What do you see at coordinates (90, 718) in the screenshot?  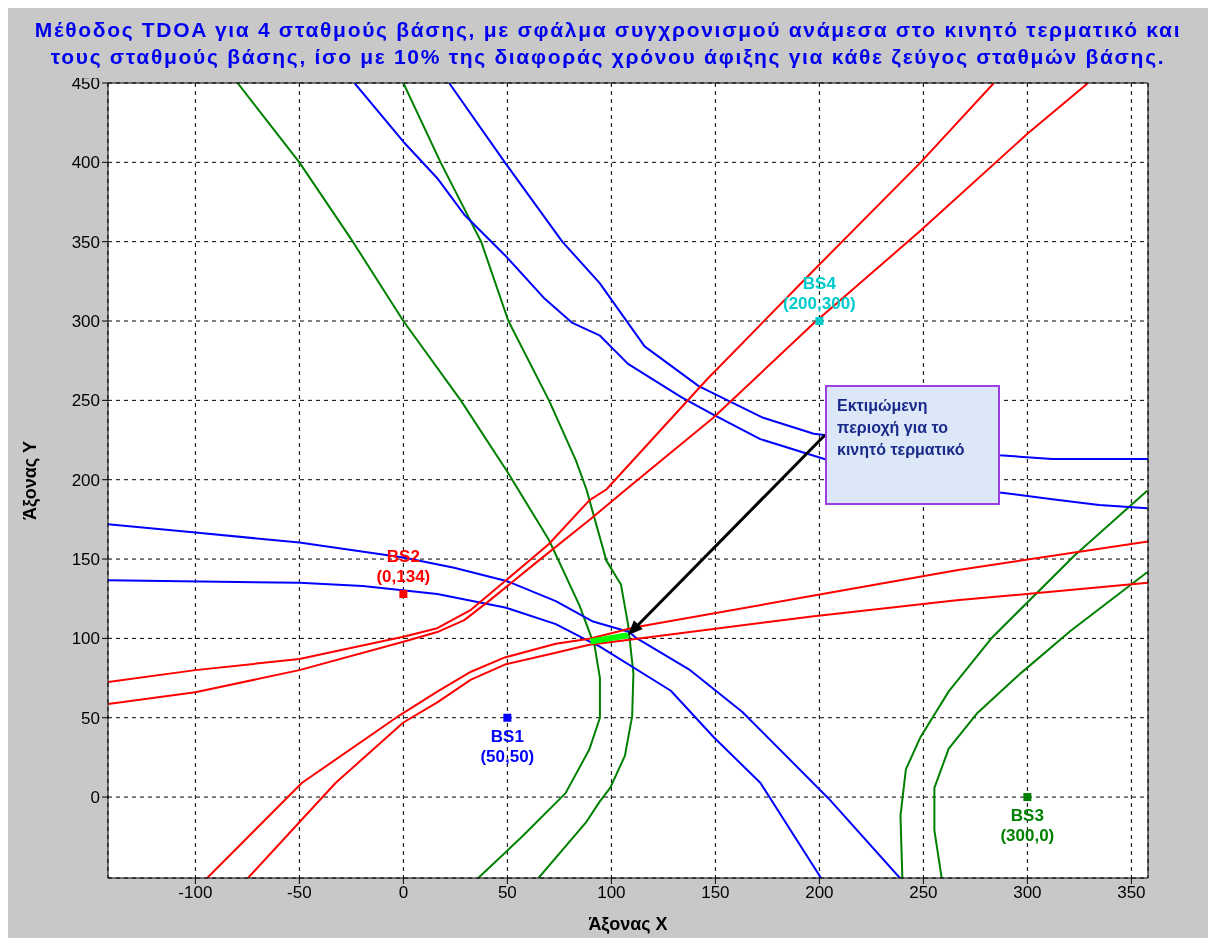 I see `y-tick-label: 50` at bounding box center [90, 718].